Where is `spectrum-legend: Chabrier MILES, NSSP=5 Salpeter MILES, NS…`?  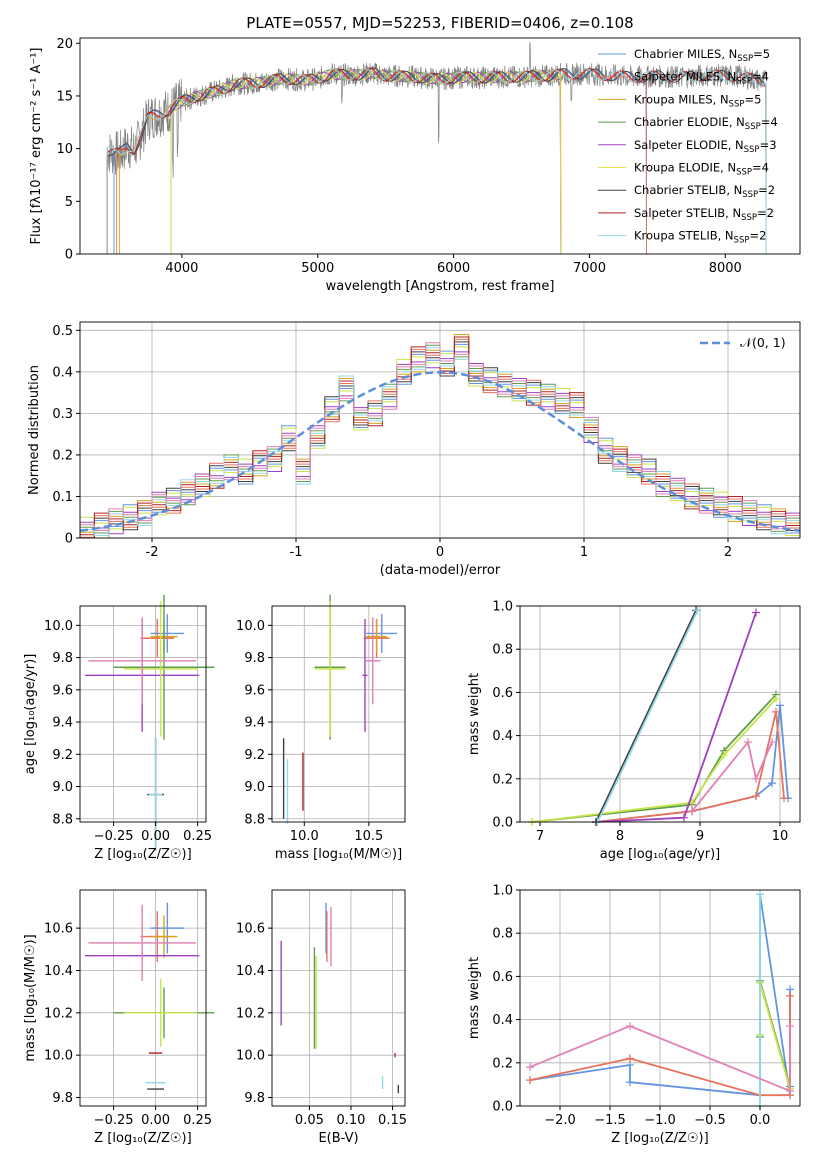 spectrum-legend: Chabrier MILES, NSSP=5 Salpeter MILES, NS… is located at coordinates (688, 146).